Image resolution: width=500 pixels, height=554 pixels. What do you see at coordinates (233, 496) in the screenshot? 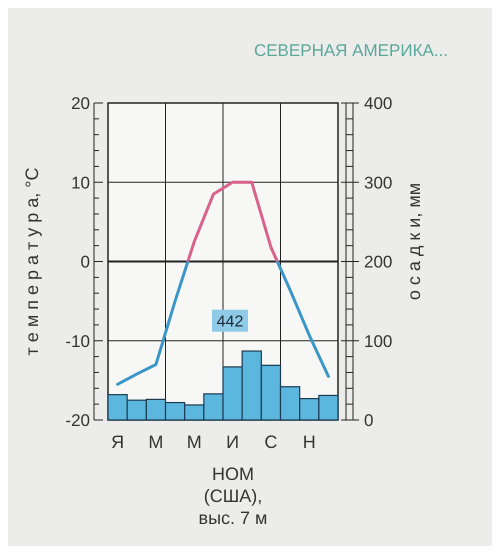
I see `x-axis-title: НОМ (США), выс. 7 м` at bounding box center [233, 496].